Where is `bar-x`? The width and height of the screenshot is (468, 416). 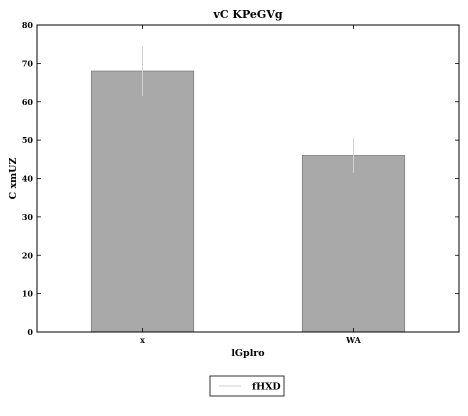
bar-x is located at coordinates (142, 201).